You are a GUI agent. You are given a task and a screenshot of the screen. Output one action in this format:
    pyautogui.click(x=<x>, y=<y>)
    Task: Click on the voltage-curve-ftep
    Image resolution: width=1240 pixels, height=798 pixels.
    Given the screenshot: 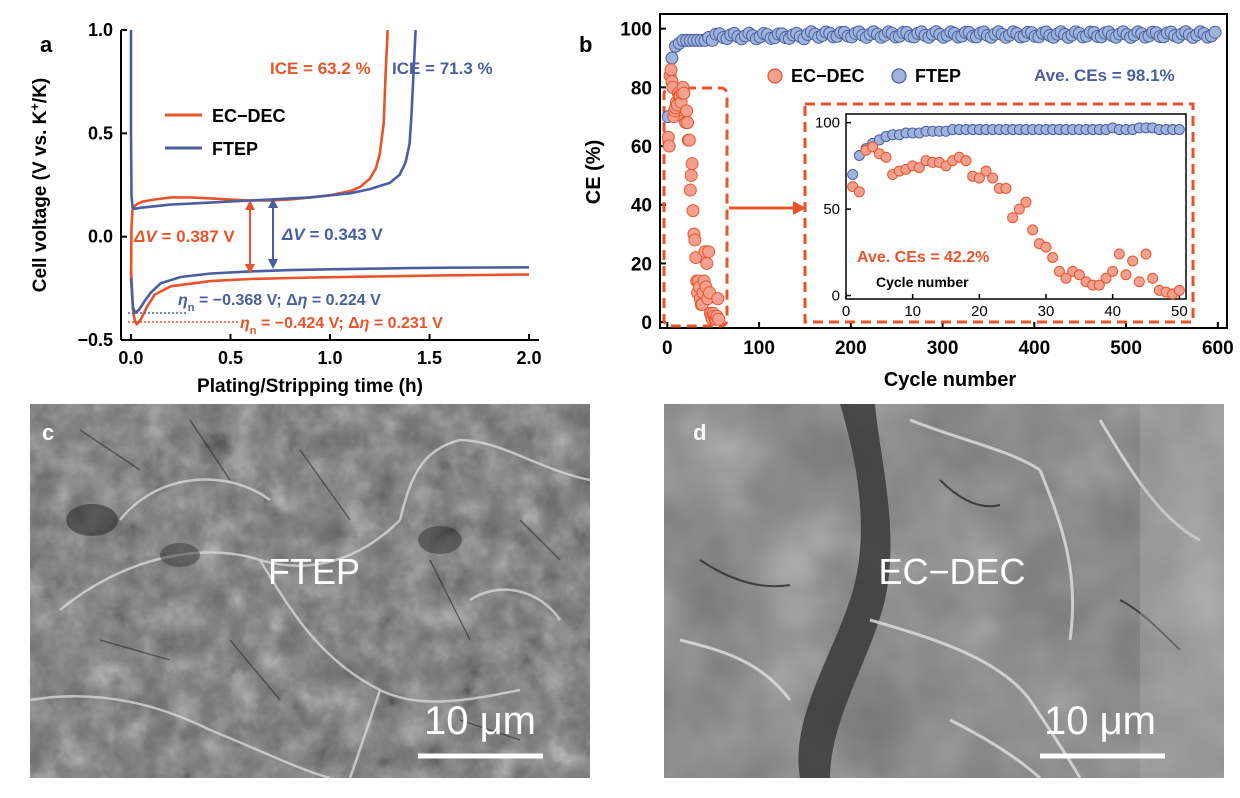 What is the action you would take?
    pyautogui.click(x=273, y=120)
    